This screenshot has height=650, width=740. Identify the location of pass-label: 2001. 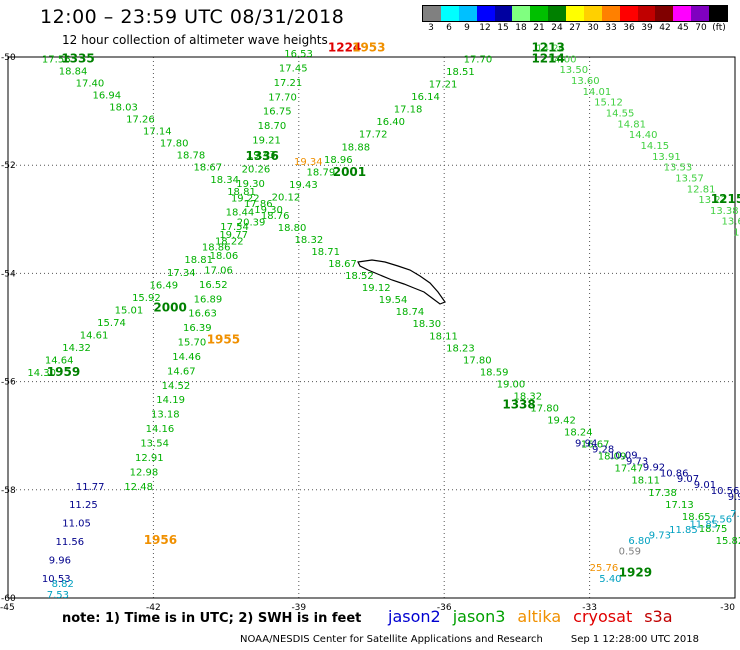
(349, 172).